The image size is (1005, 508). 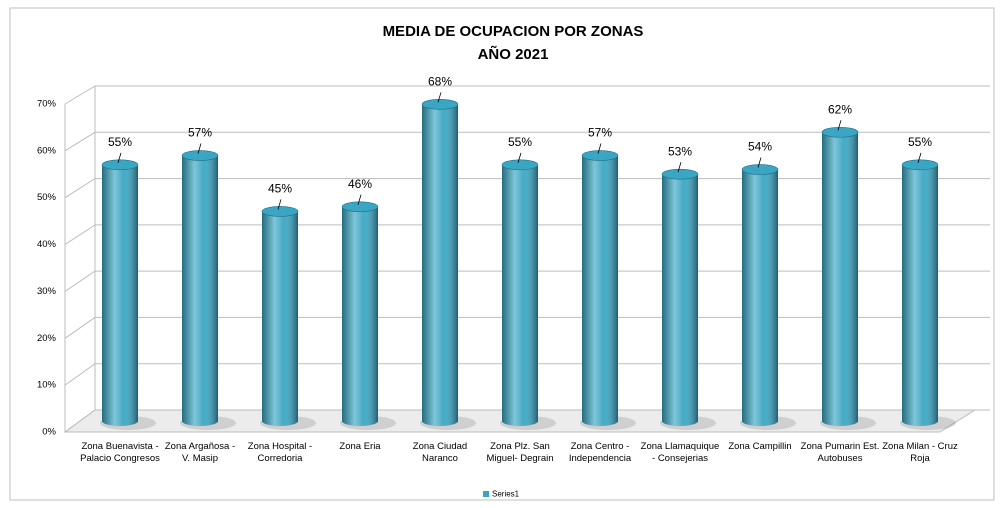 I want to click on y-tick-label: 30%, so click(x=47, y=291).